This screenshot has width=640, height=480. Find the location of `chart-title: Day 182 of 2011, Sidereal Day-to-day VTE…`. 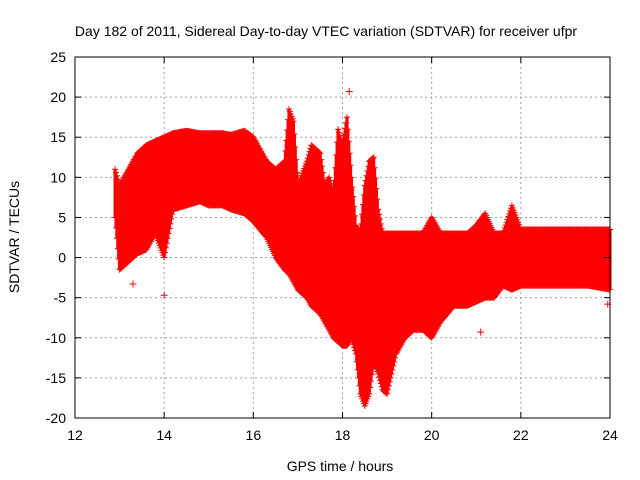

chart-title: Day 182 of 2011, Sidereal Day-to-day VTE… is located at coordinates (326, 31).